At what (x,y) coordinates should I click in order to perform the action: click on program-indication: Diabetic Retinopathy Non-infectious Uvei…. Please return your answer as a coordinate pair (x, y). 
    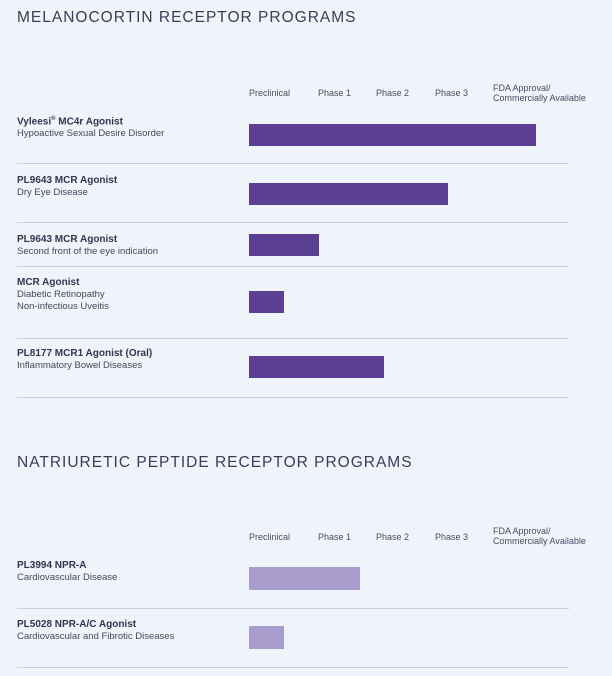
    Looking at the image, I should click on (63, 301).